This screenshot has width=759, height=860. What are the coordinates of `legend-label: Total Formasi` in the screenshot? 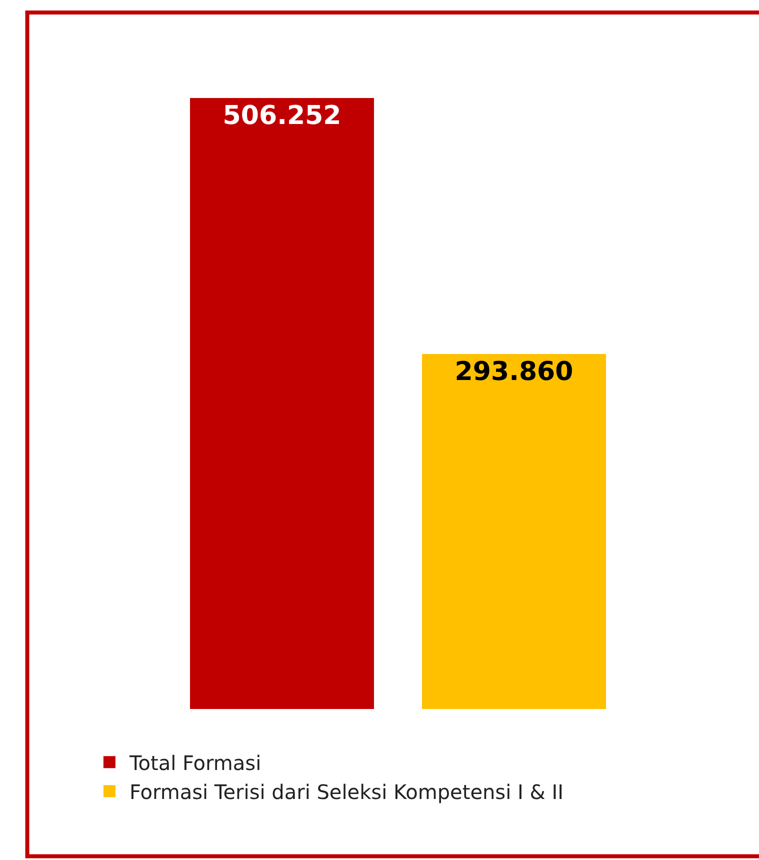 It's located at (195, 762).